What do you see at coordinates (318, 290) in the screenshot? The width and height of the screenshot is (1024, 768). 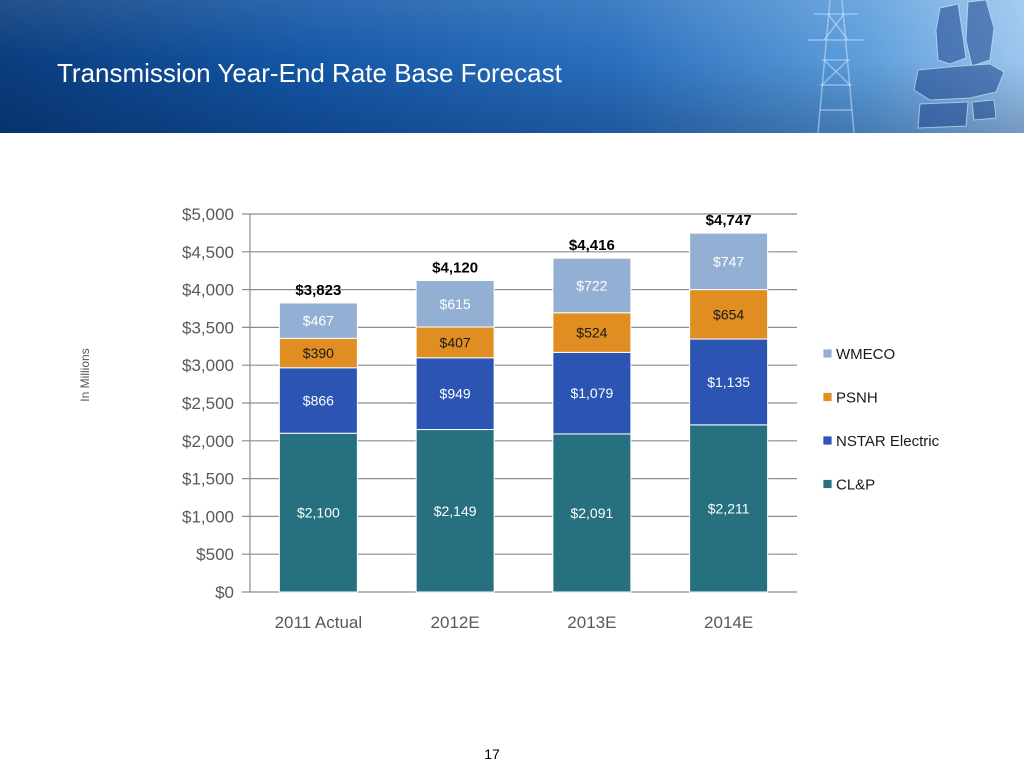 I see `total-label: $3,823` at bounding box center [318, 290].